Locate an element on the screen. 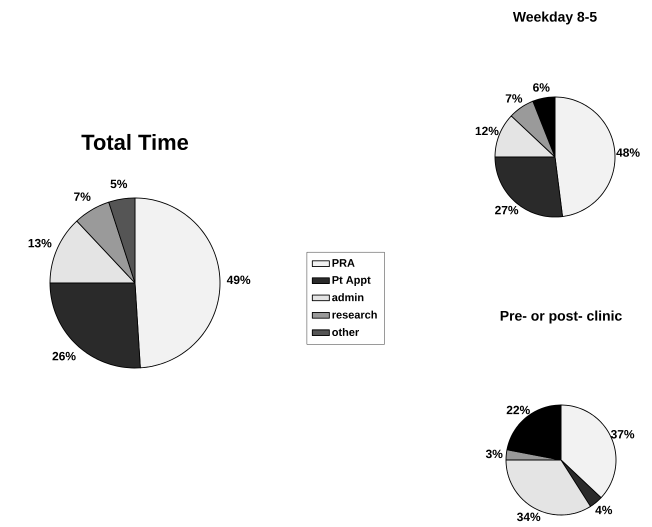 This screenshot has width=652, height=527. data-label: 48% is located at coordinates (628, 152).